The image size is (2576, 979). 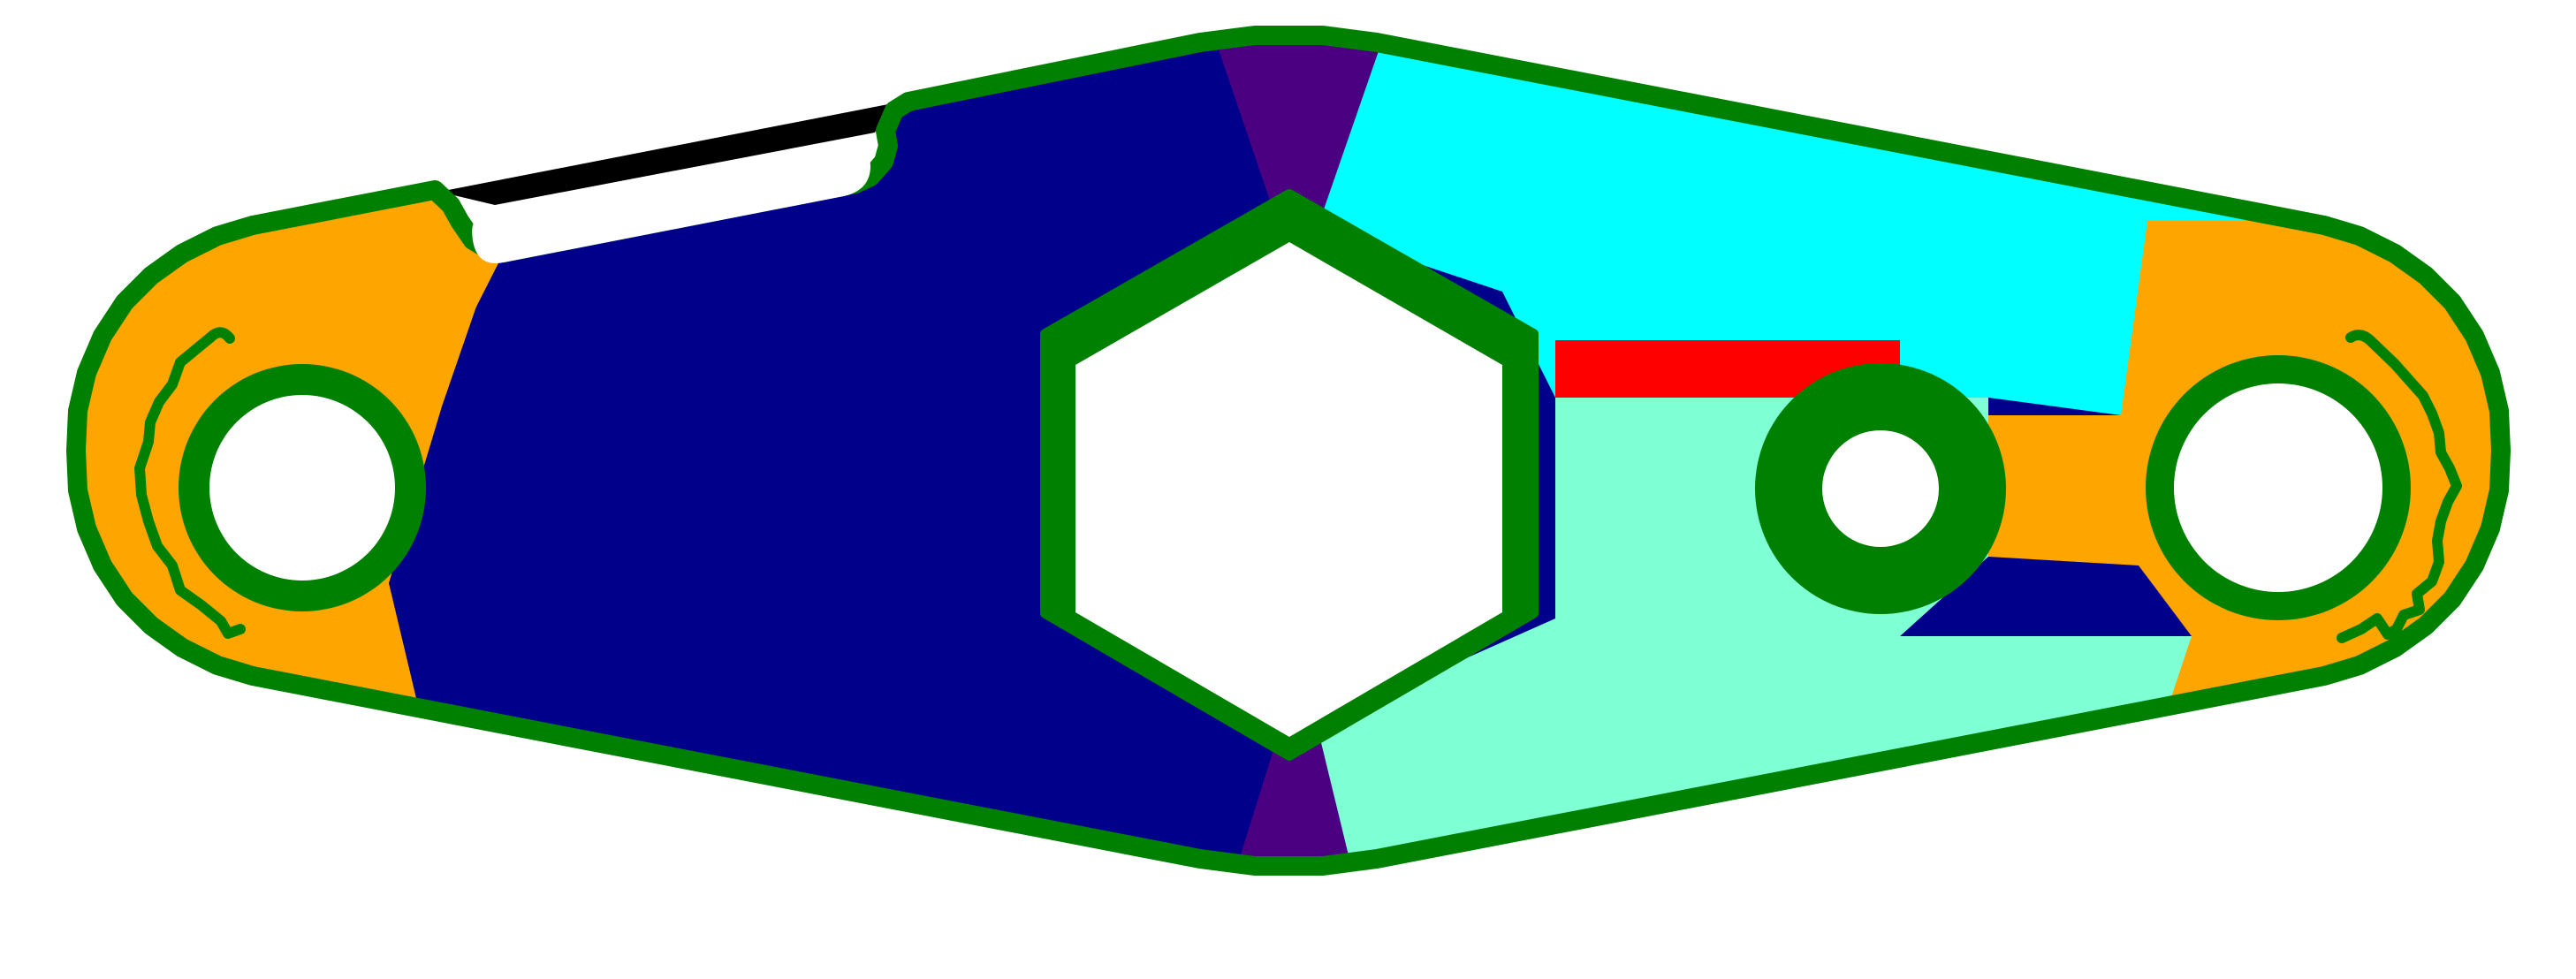 I want to click on slot-shadow, so click(x=663, y=154).